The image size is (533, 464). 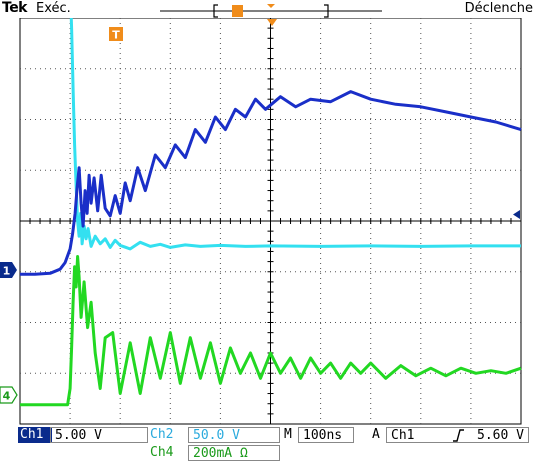 What do you see at coordinates (516, 214) in the screenshot?
I see `trigger-level-arrow` at bounding box center [516, 214].